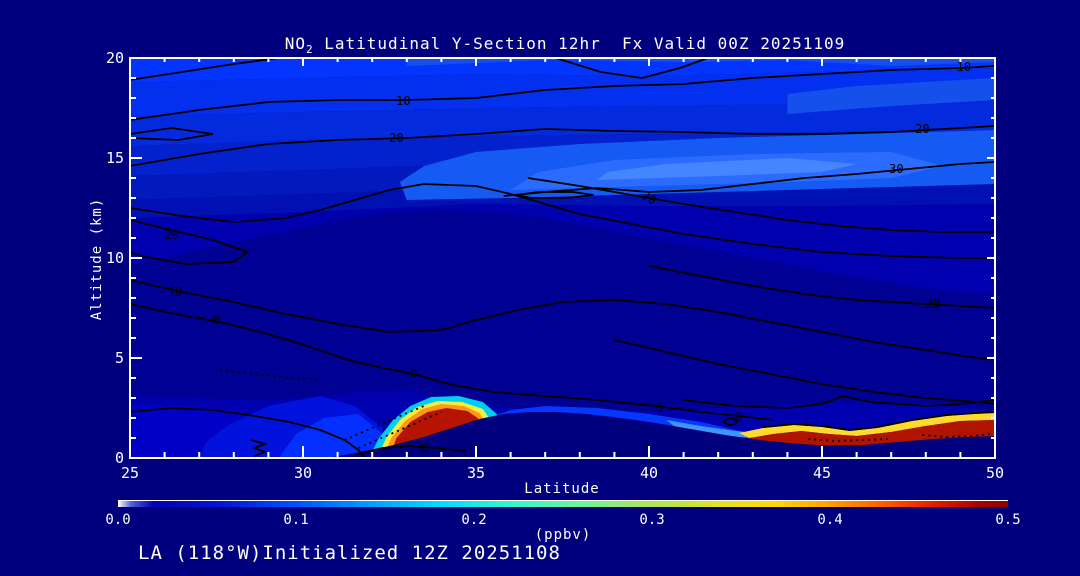 The width and height of the screenshot is (1080, 576). What do you see at coordinates (130, 473) in the screenshot?
I see `x-tick-label: 25` at bounding box center [130, 473].